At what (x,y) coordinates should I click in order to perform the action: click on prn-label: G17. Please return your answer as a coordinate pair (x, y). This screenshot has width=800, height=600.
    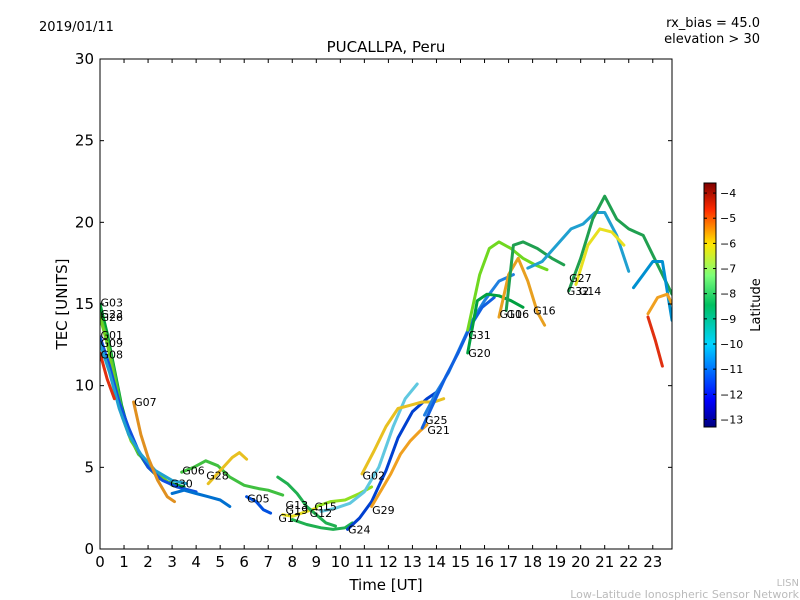
    Looking at the image, I should click on (289, 518).